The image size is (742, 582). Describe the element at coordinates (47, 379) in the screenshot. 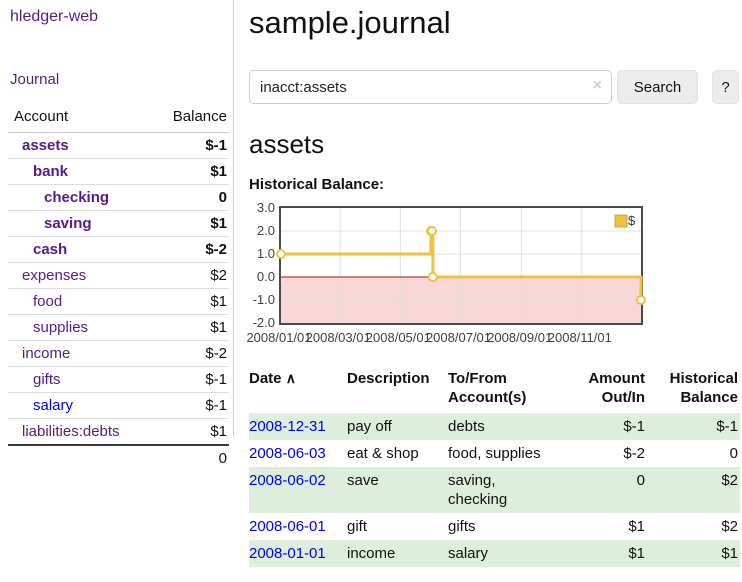

I see `account-link-gifts: gifts` at that location.